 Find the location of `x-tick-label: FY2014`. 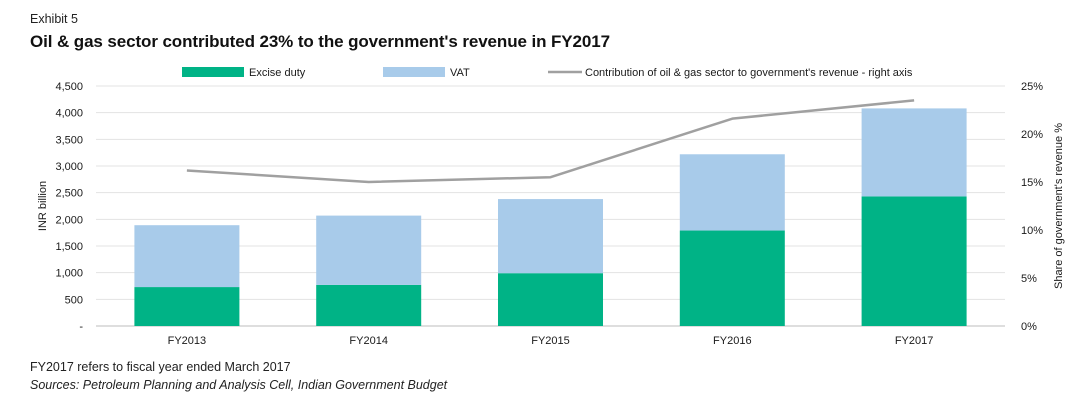

x-tick-label: FY2014 is located at coordinates (368, 341).